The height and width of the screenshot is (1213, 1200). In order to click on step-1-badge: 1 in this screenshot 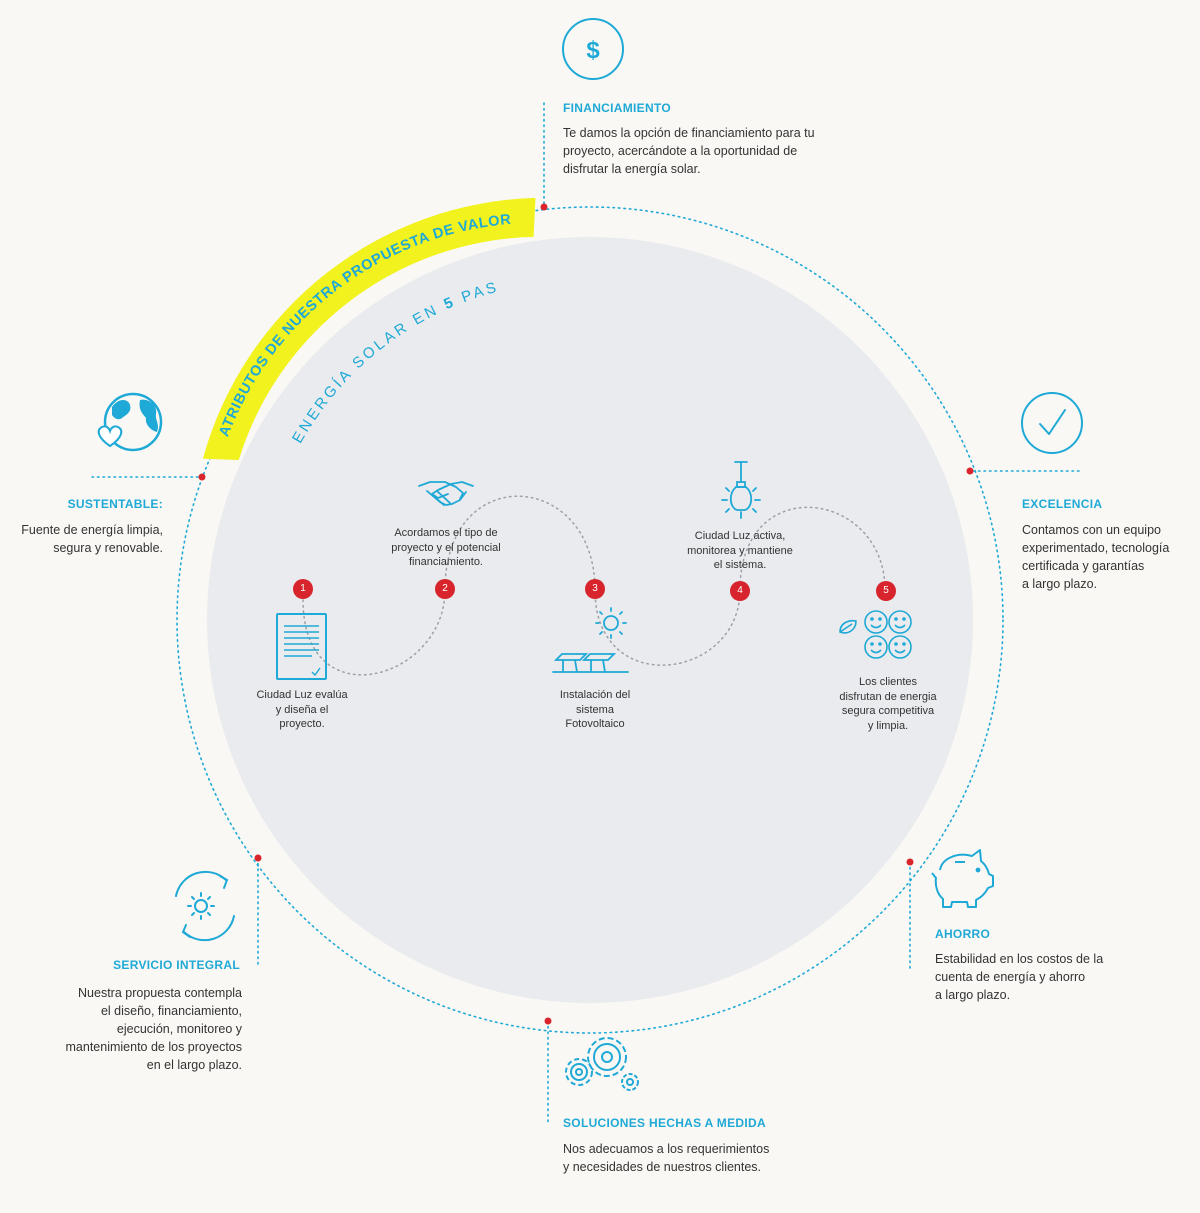, I will do `click(303, 589)`.